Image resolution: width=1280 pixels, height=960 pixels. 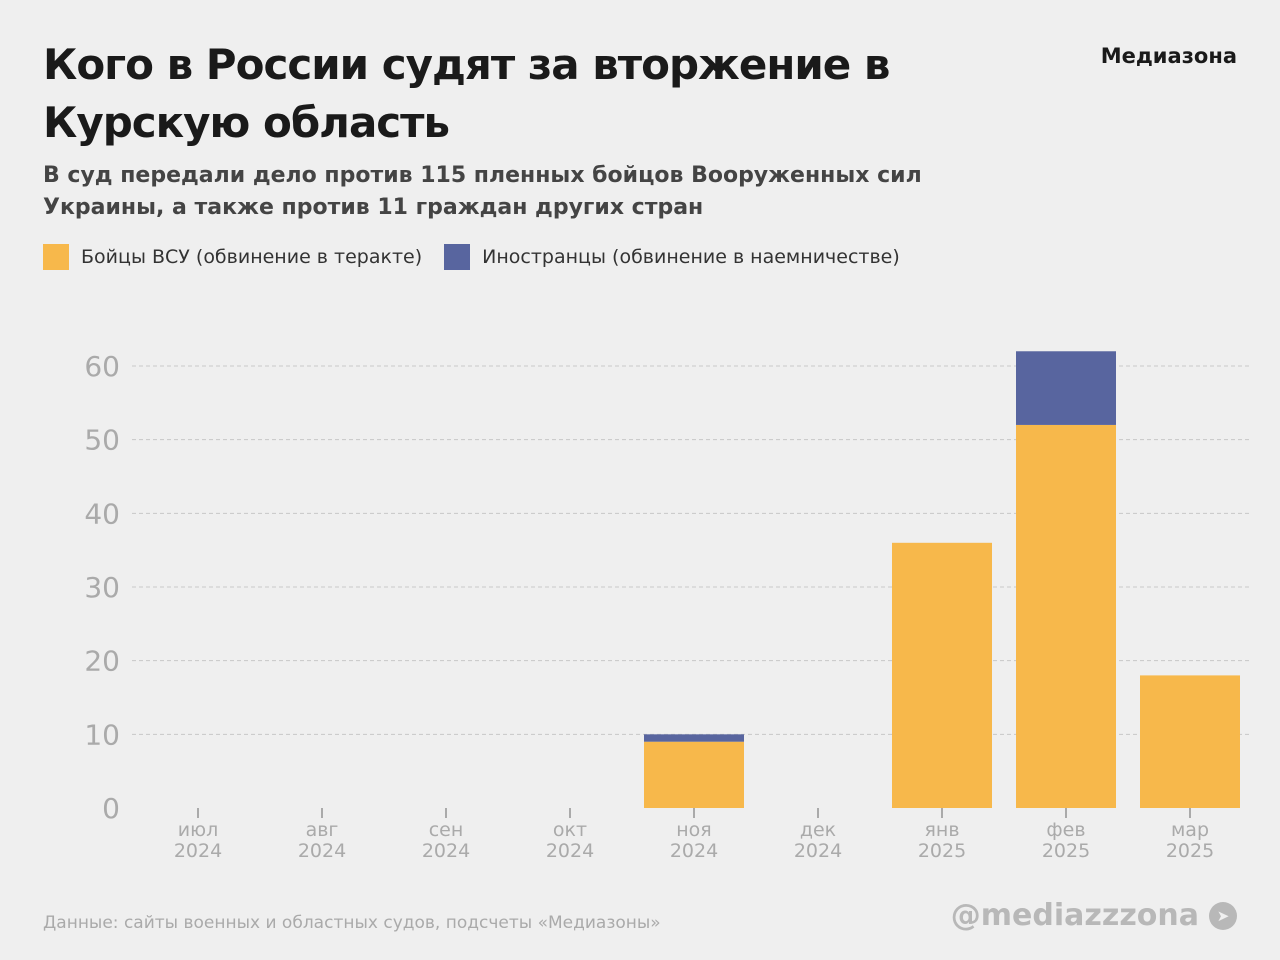 What do you see at coordinates (570, 830) in the screenshot?
I see `x-tick-label: окт` at bounding box center [570, 830].